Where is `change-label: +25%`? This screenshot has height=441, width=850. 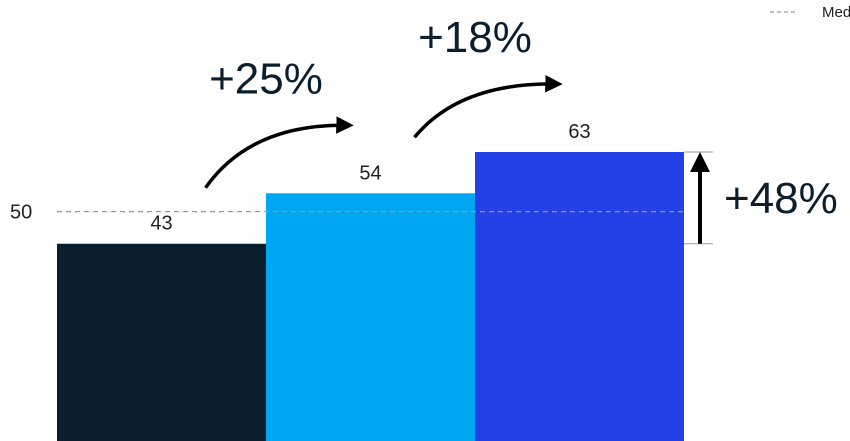 change-label: +25% is located at coordinates (266, 78).